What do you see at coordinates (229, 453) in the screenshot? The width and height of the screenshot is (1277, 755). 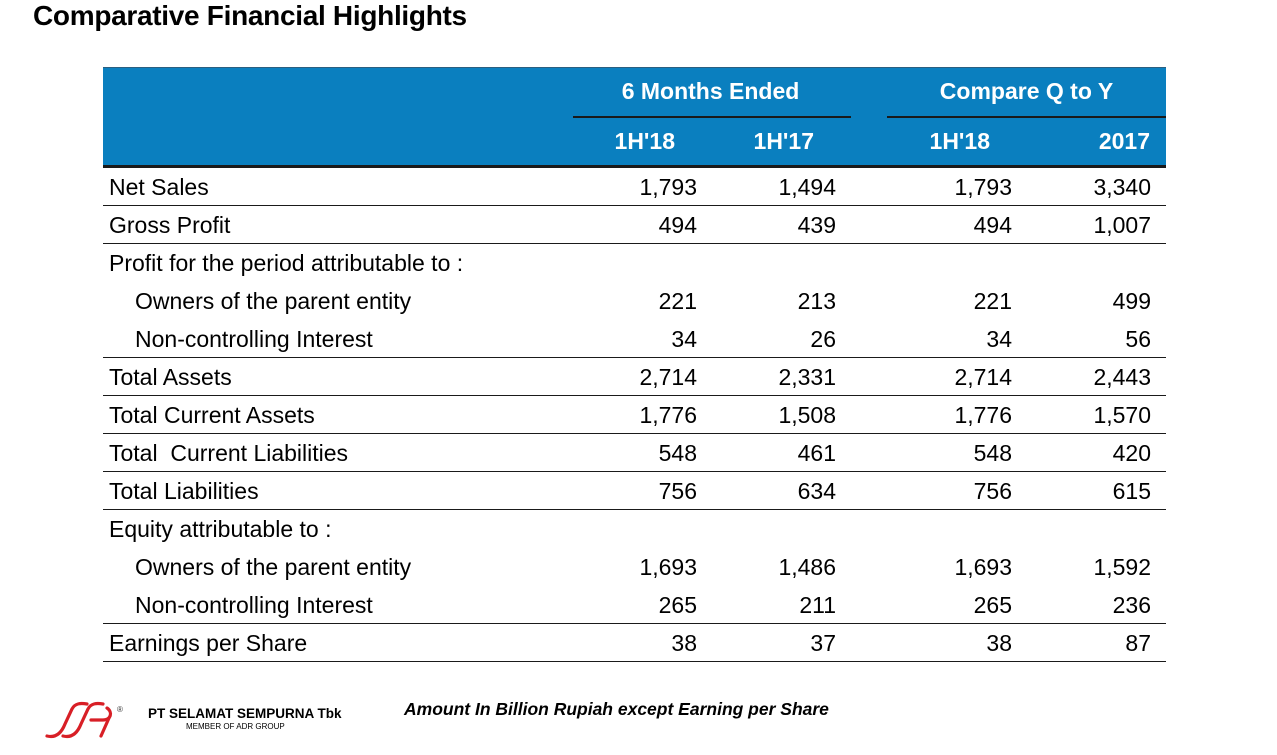 I see `row-label: Total Current Liabilities` at bounding box center [229, 453].